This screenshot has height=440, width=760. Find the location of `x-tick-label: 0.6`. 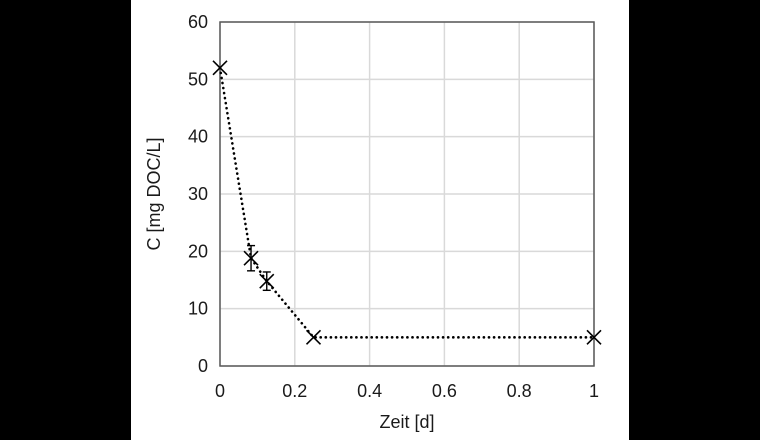

x-tick-label: 0.6 is located at coordinates (444, 391).